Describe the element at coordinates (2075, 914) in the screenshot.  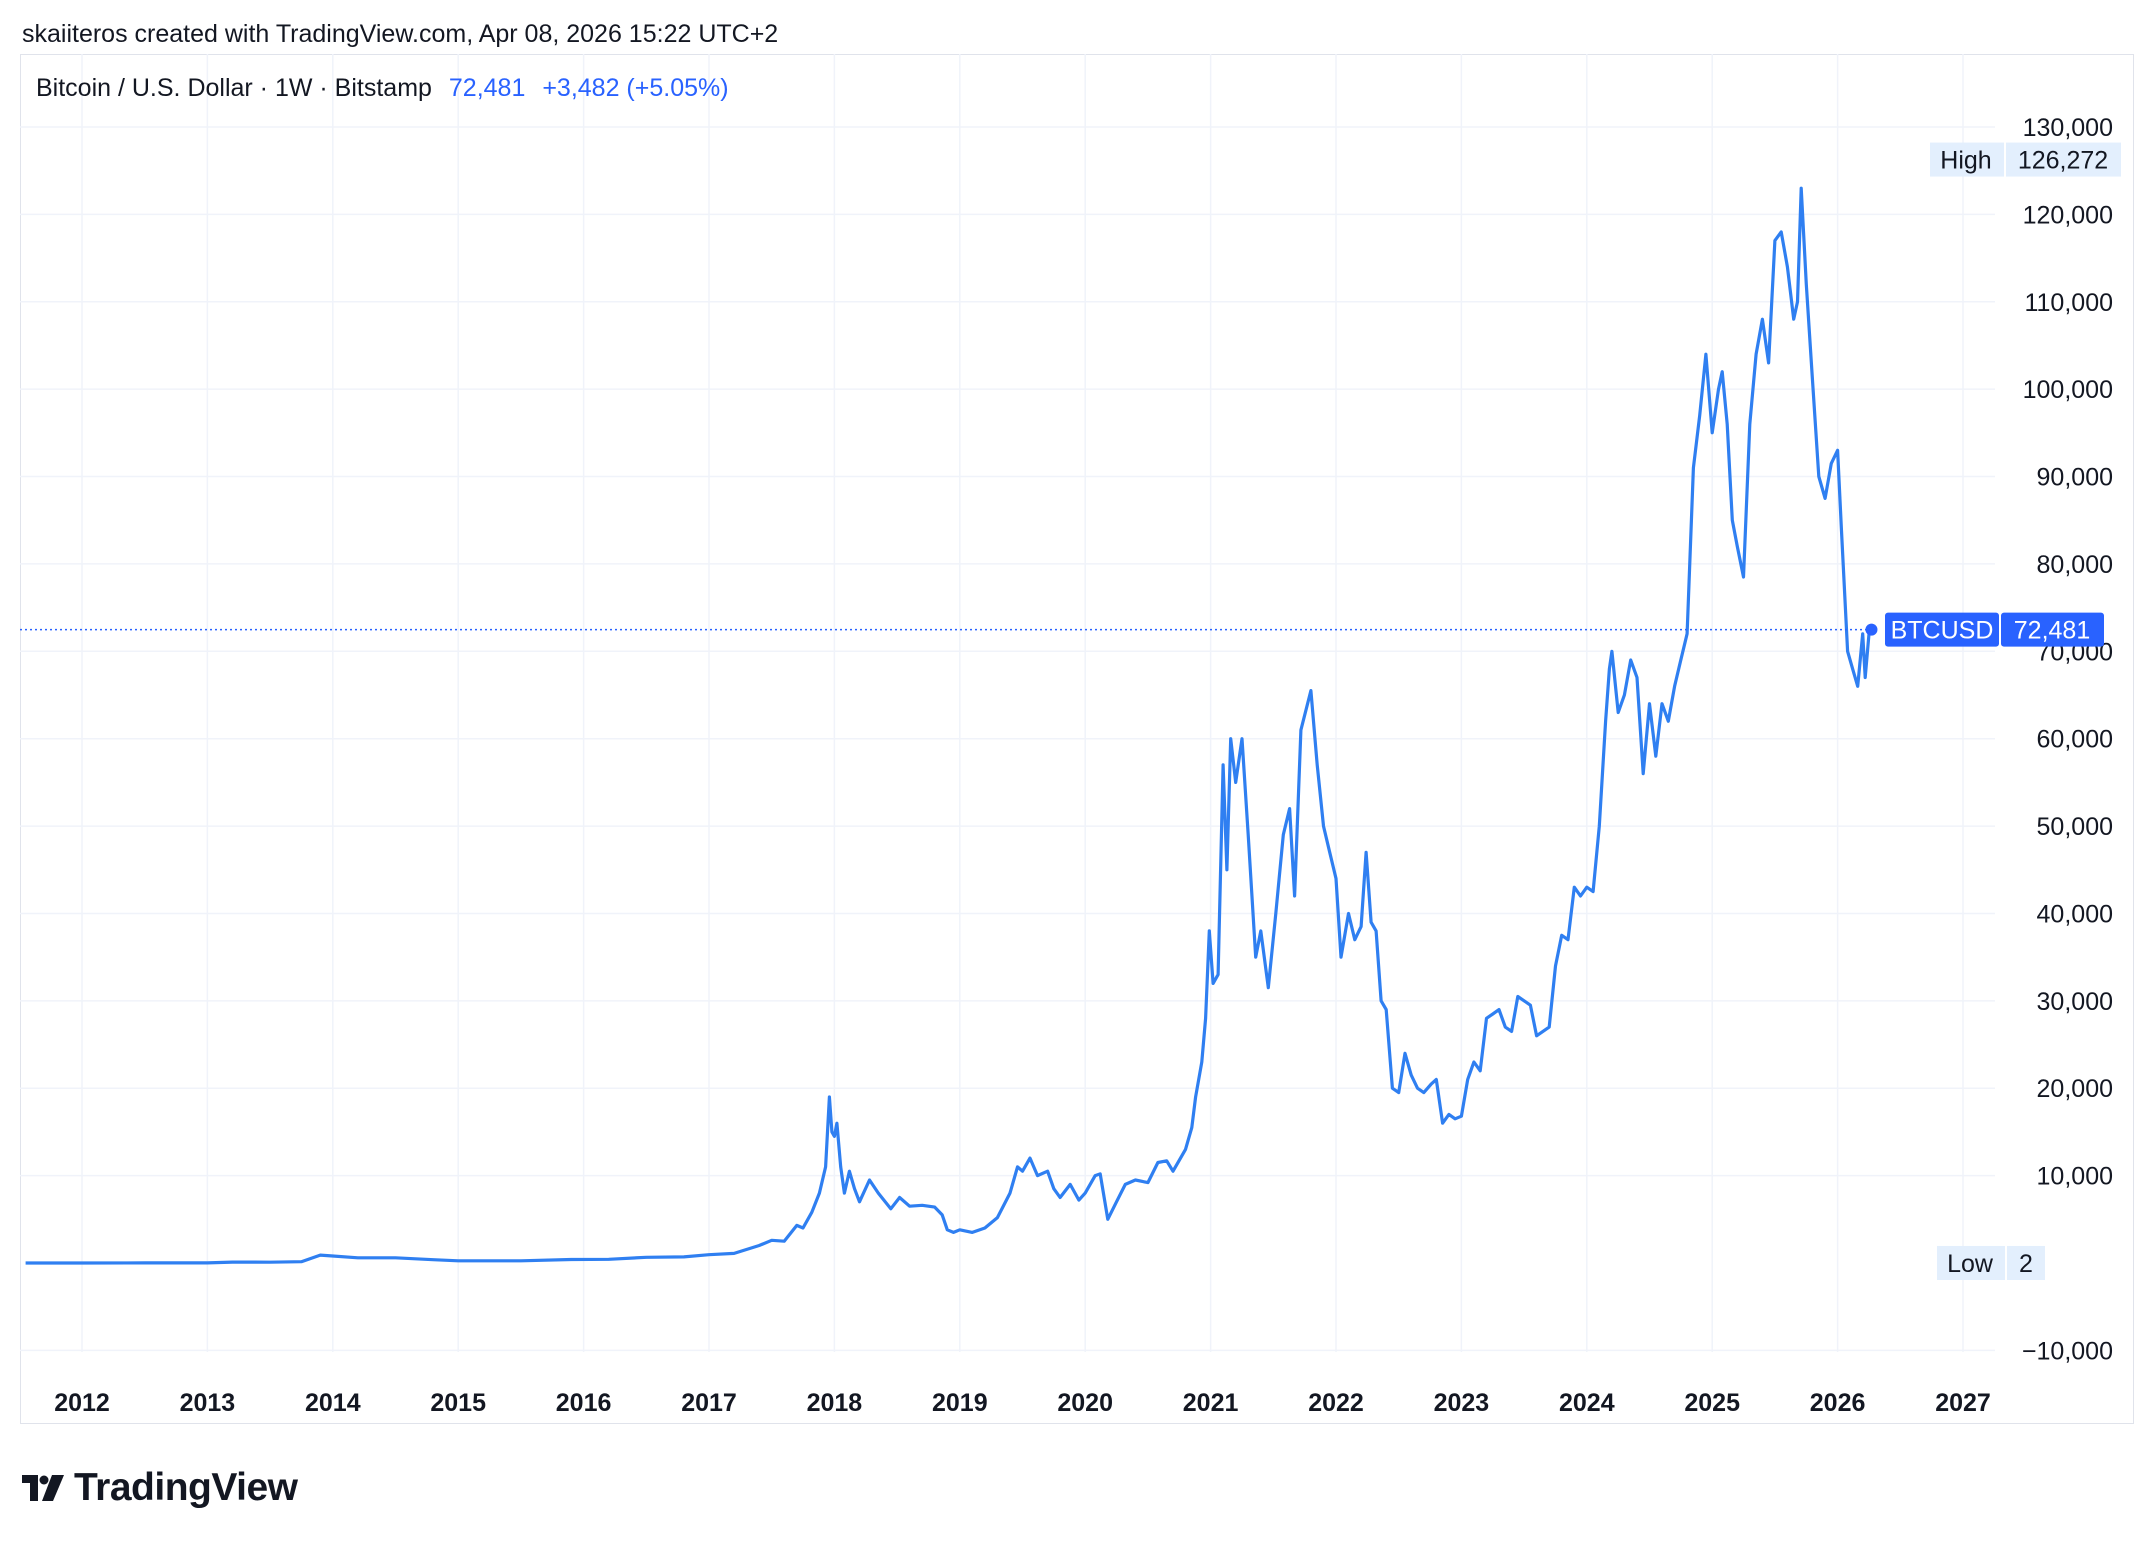
I see `y-tick-label: 40,000` at that location.